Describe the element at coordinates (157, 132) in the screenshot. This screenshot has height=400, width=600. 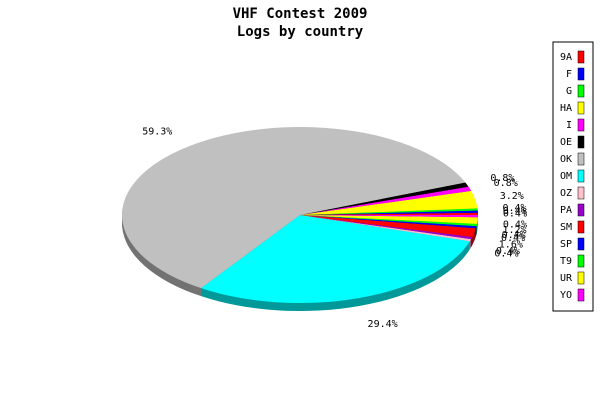
I see `data-label: 59.3%` at that location.